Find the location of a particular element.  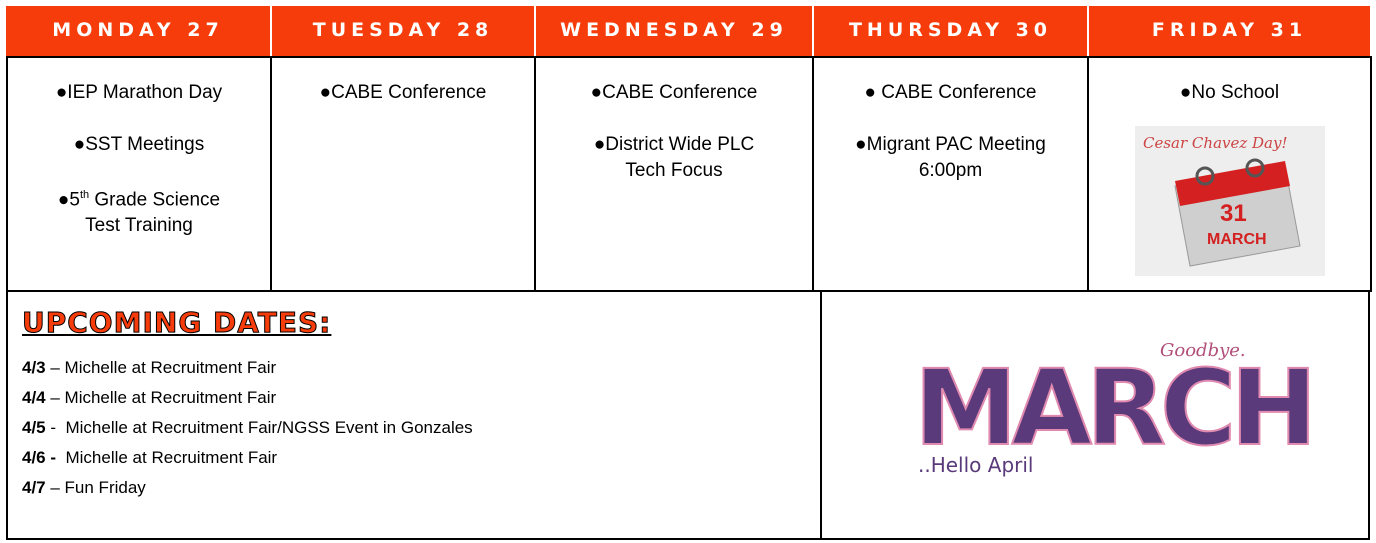

item-text: ●SST Meetings is located at coordinates (139, 144).